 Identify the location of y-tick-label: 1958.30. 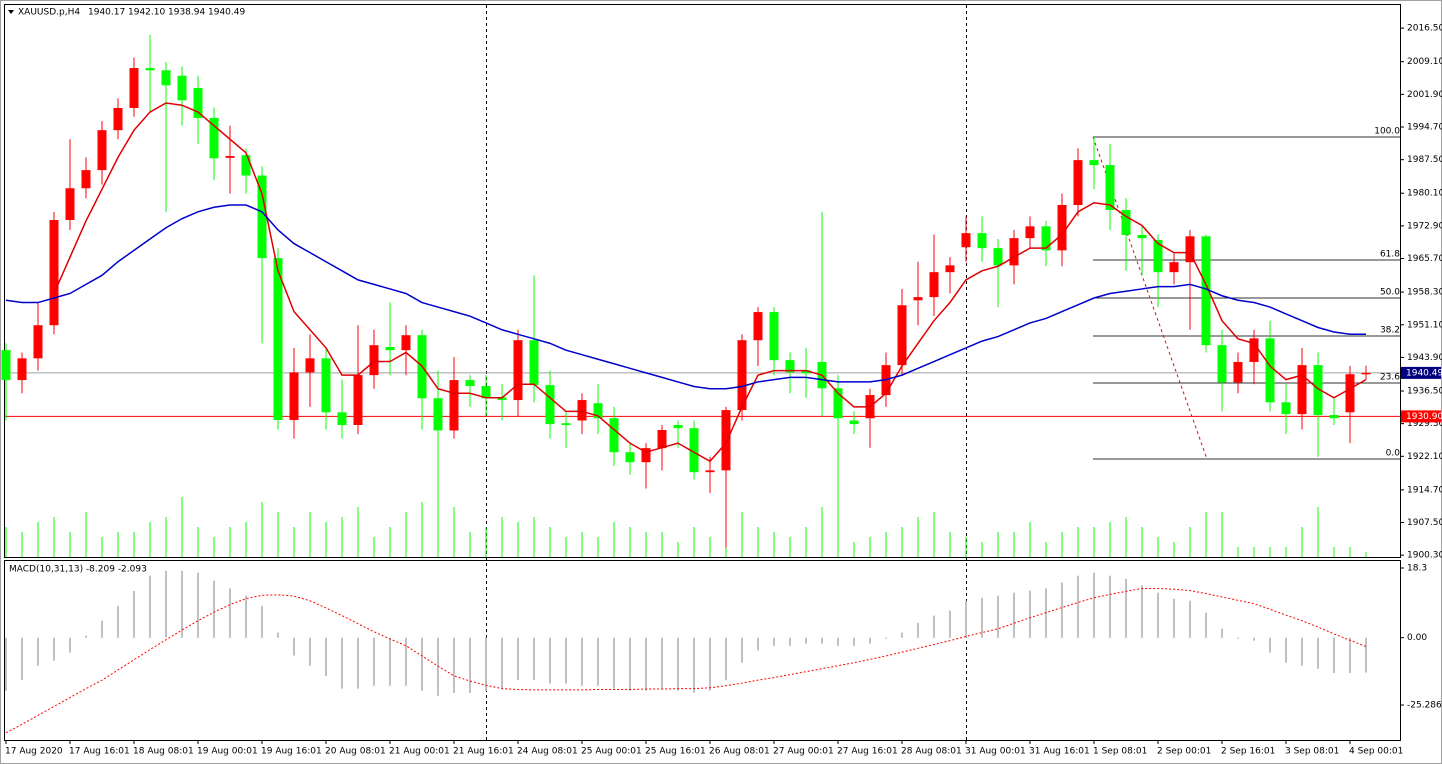
(1424, 293).